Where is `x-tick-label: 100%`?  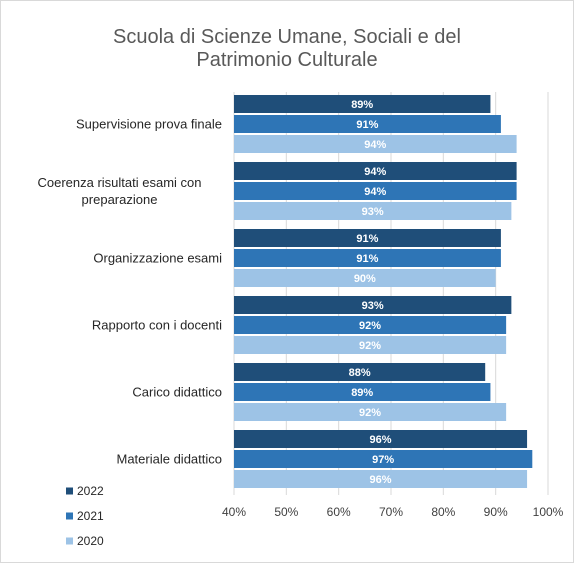
x-tick-label: 100% is located at coordinates (548, 512).